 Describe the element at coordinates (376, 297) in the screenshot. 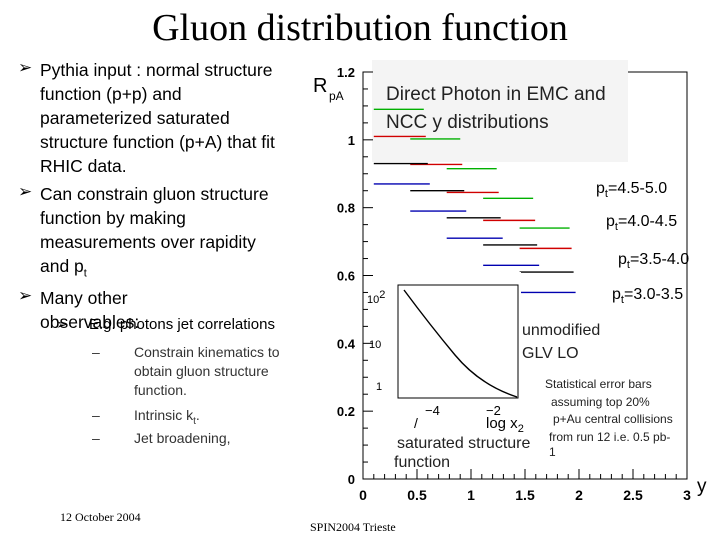

I see `inset-y-tick-label: 102` at that location.